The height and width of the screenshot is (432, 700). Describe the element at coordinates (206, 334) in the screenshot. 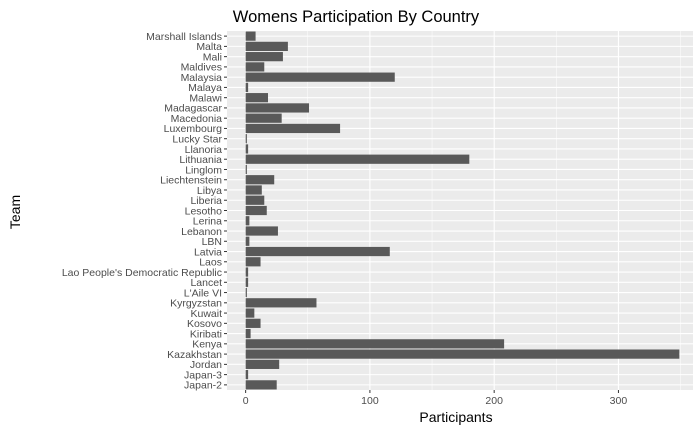

I see `y-tick-label: Kiribati` at that location.